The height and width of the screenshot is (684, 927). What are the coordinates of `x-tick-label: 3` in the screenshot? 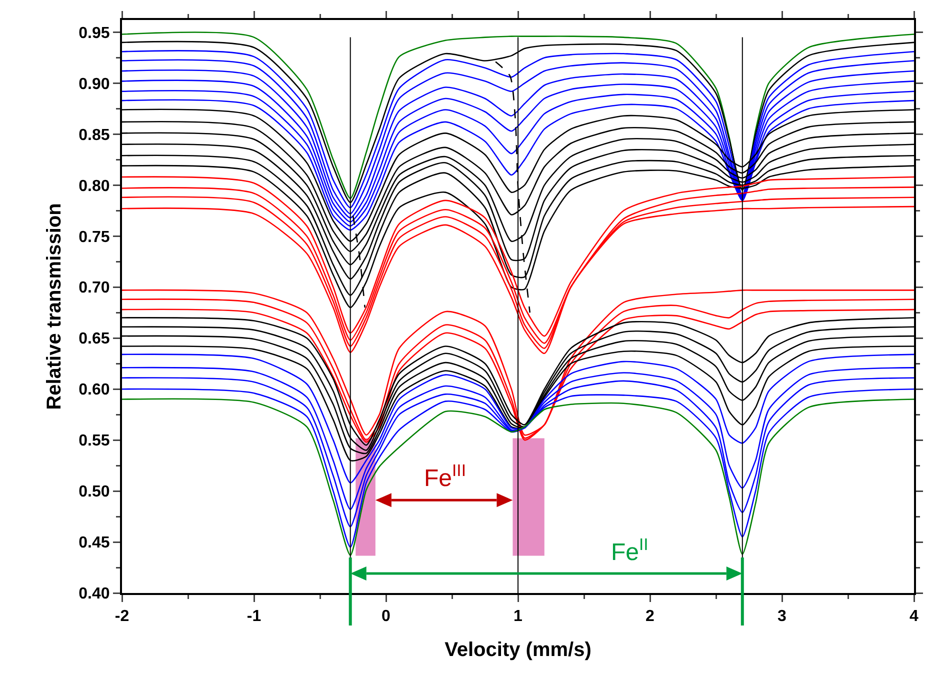 It's located at (782, 617).